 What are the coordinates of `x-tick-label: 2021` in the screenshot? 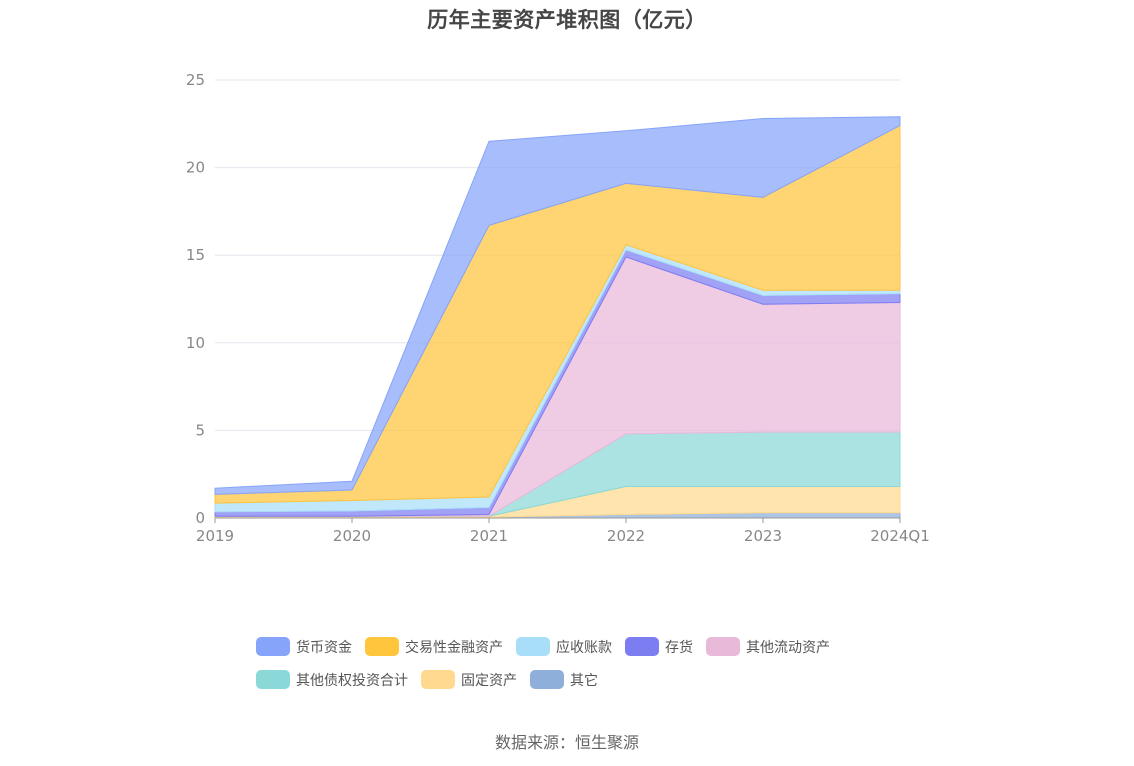 It's located at (489, 536).